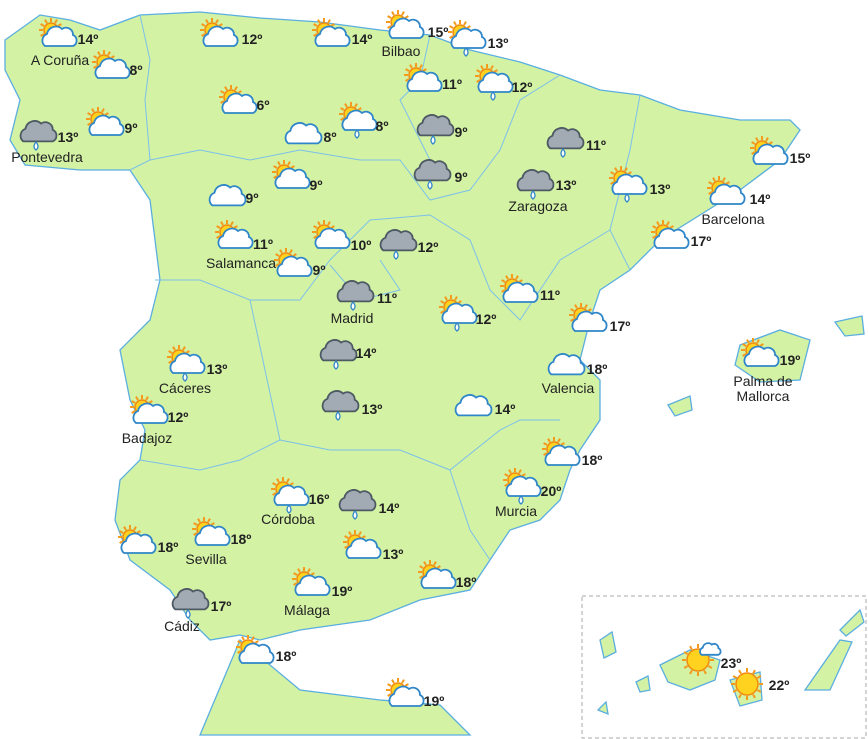  Describe the element at coordinates (366, 353) in the screenshot. I see `temperature: 14º` at that location.